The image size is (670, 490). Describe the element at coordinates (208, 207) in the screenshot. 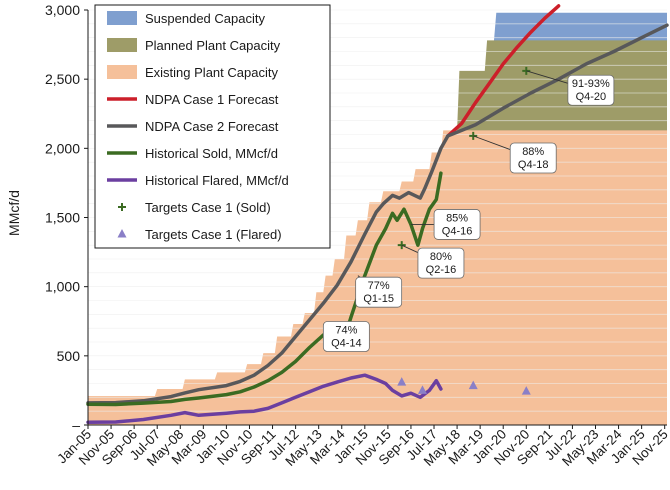

I see `legend-label: Targets Case 1 (Sold)` at that location.